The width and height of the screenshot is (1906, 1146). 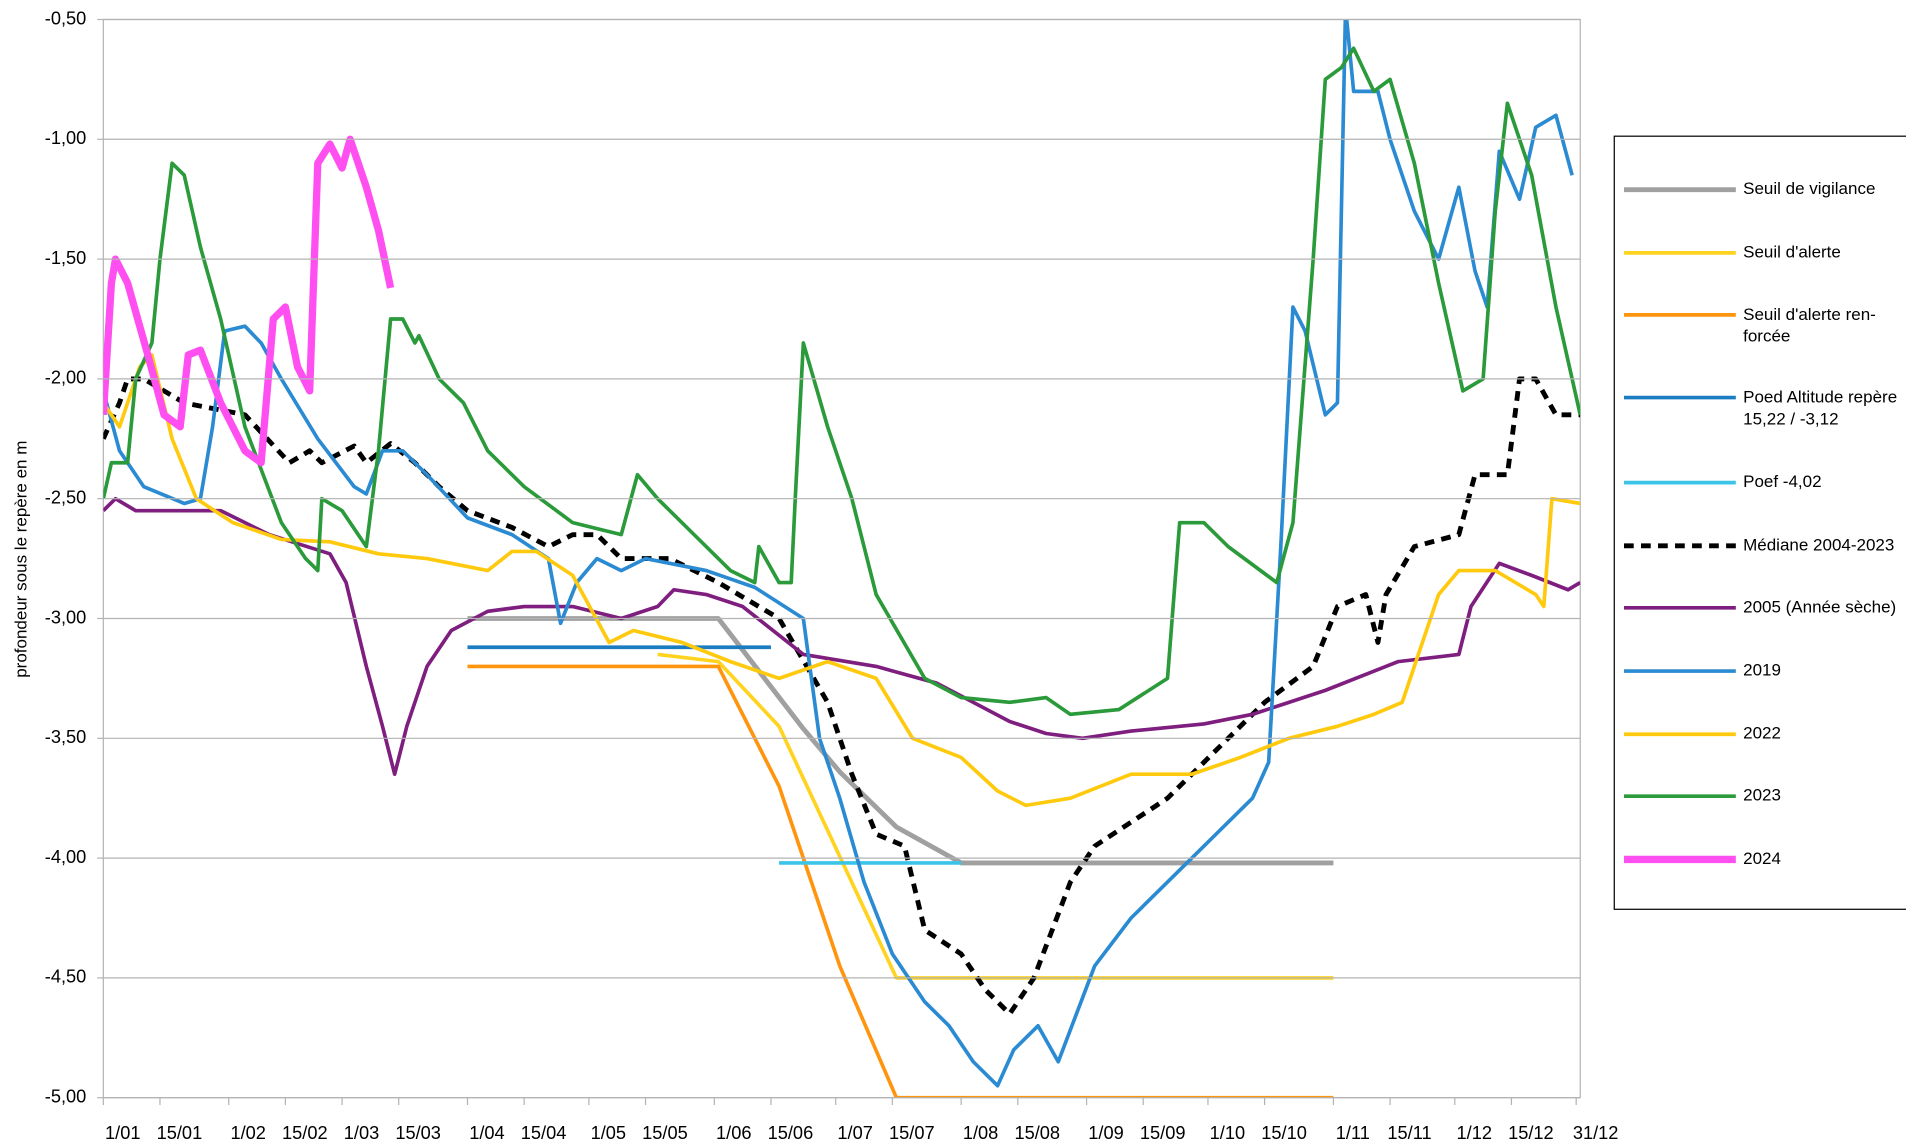 What do you see at coordinates (854, 1132) in the screenshot?
I see `x-tick-label: 1/07` at bounding box center [854, 1132].